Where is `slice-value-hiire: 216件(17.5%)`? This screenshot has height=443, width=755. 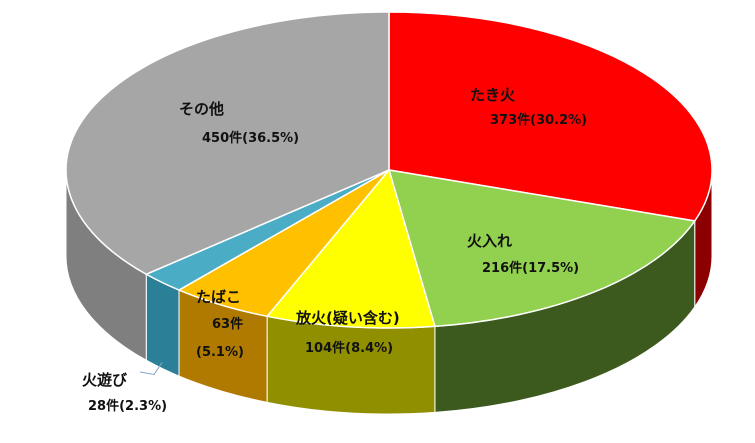 slice-value-hiire: 216件(17.5%) is located at coordinates (530, 268).